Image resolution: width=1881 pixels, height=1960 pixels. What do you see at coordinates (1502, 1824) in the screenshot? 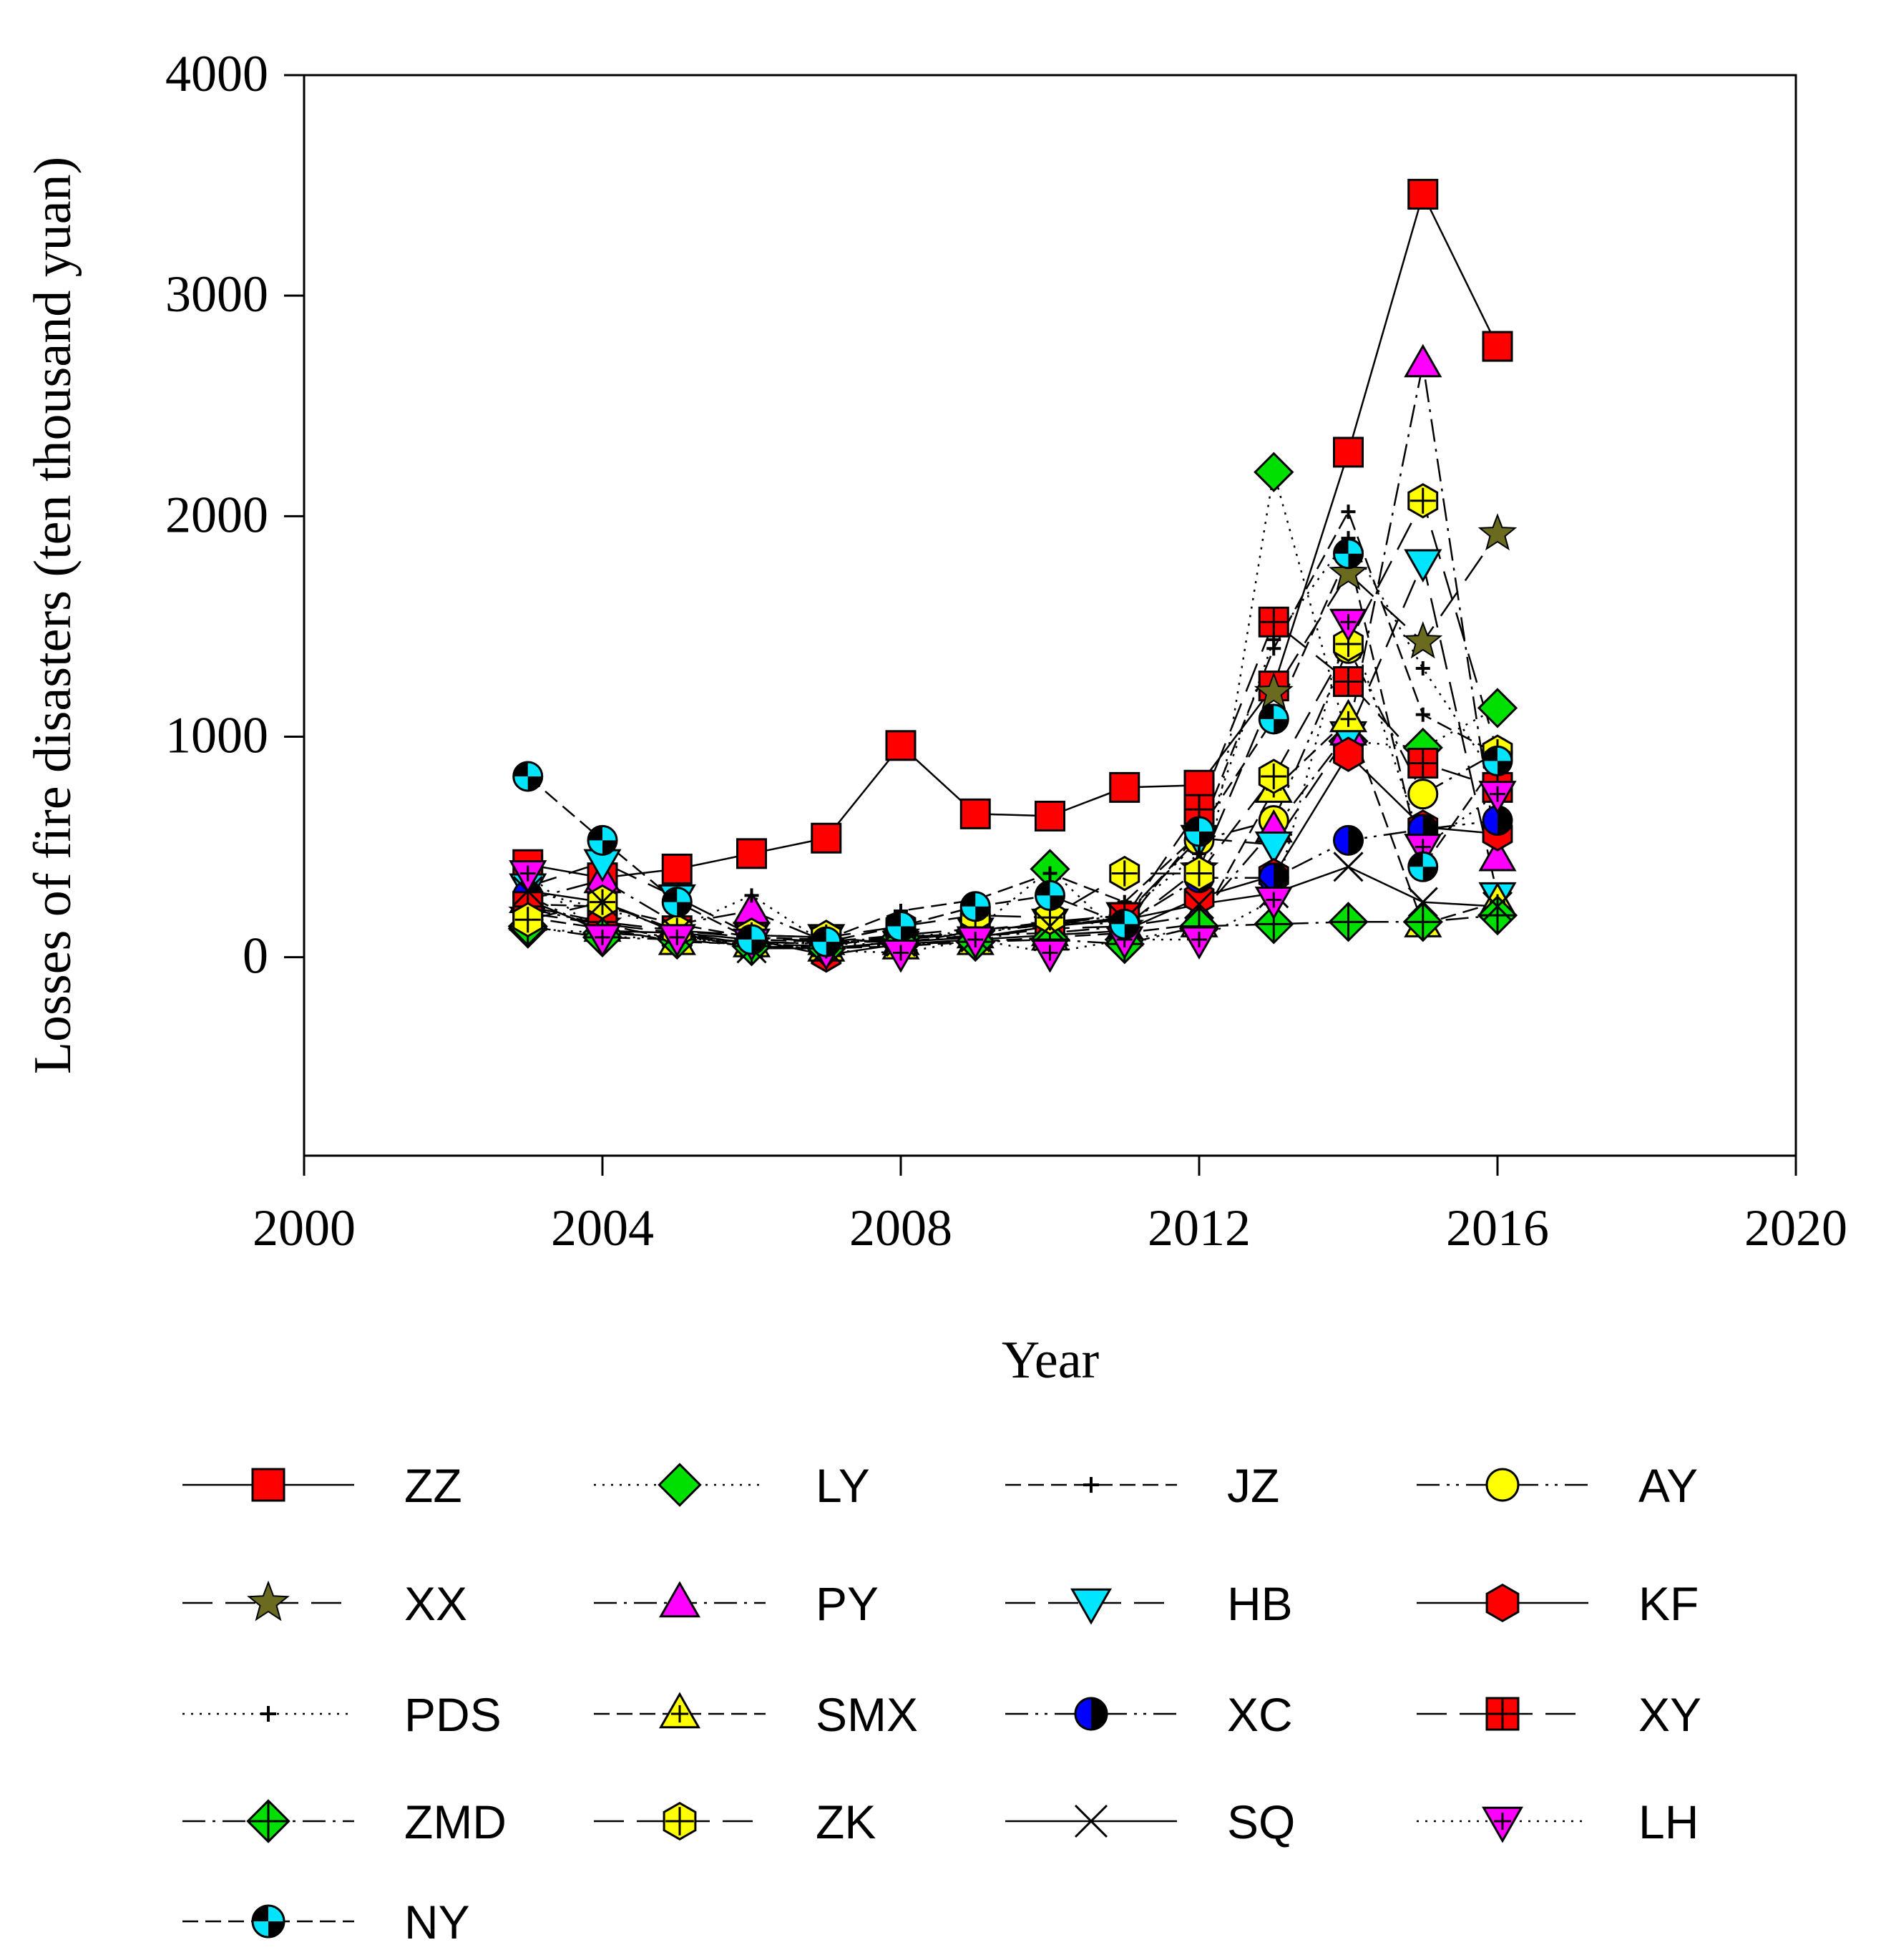
I see `legend-marker-lh` at bounding box center [1502, 1824].